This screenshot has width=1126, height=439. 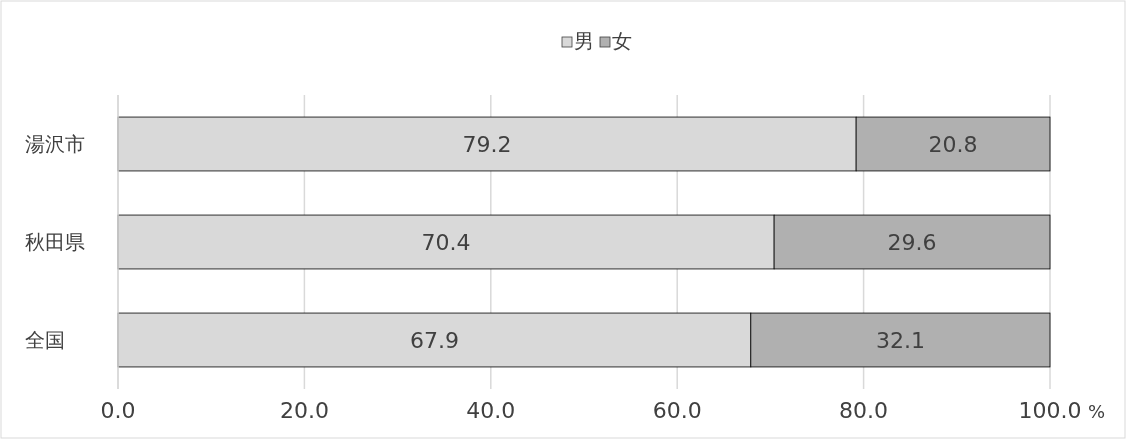 What do you see at coordinates (900, 340) in the screenshot?
I see `data-label: 32.1` at bounding box center [900, 340].